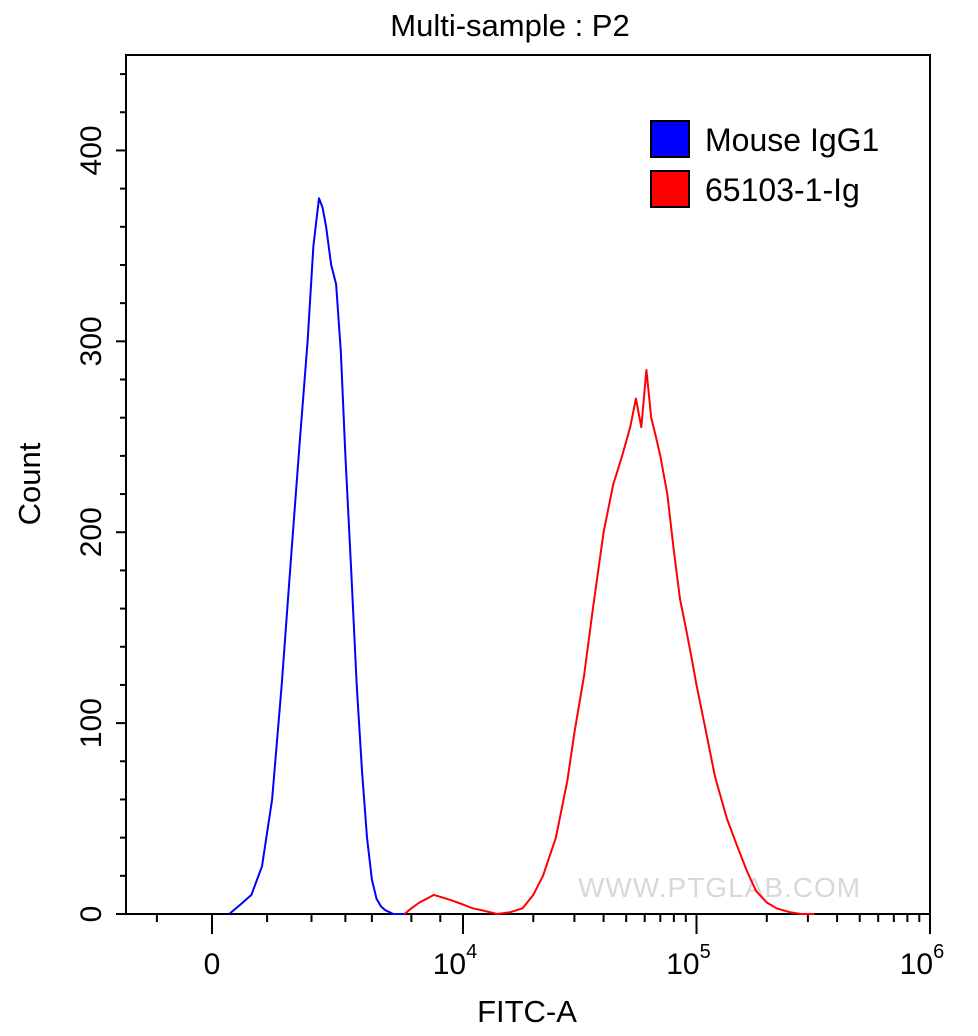 This screenshot has height=1036, width=978. I want to click on legend: Mouse IgG1 65103-1-Ig, so click(764, 164).